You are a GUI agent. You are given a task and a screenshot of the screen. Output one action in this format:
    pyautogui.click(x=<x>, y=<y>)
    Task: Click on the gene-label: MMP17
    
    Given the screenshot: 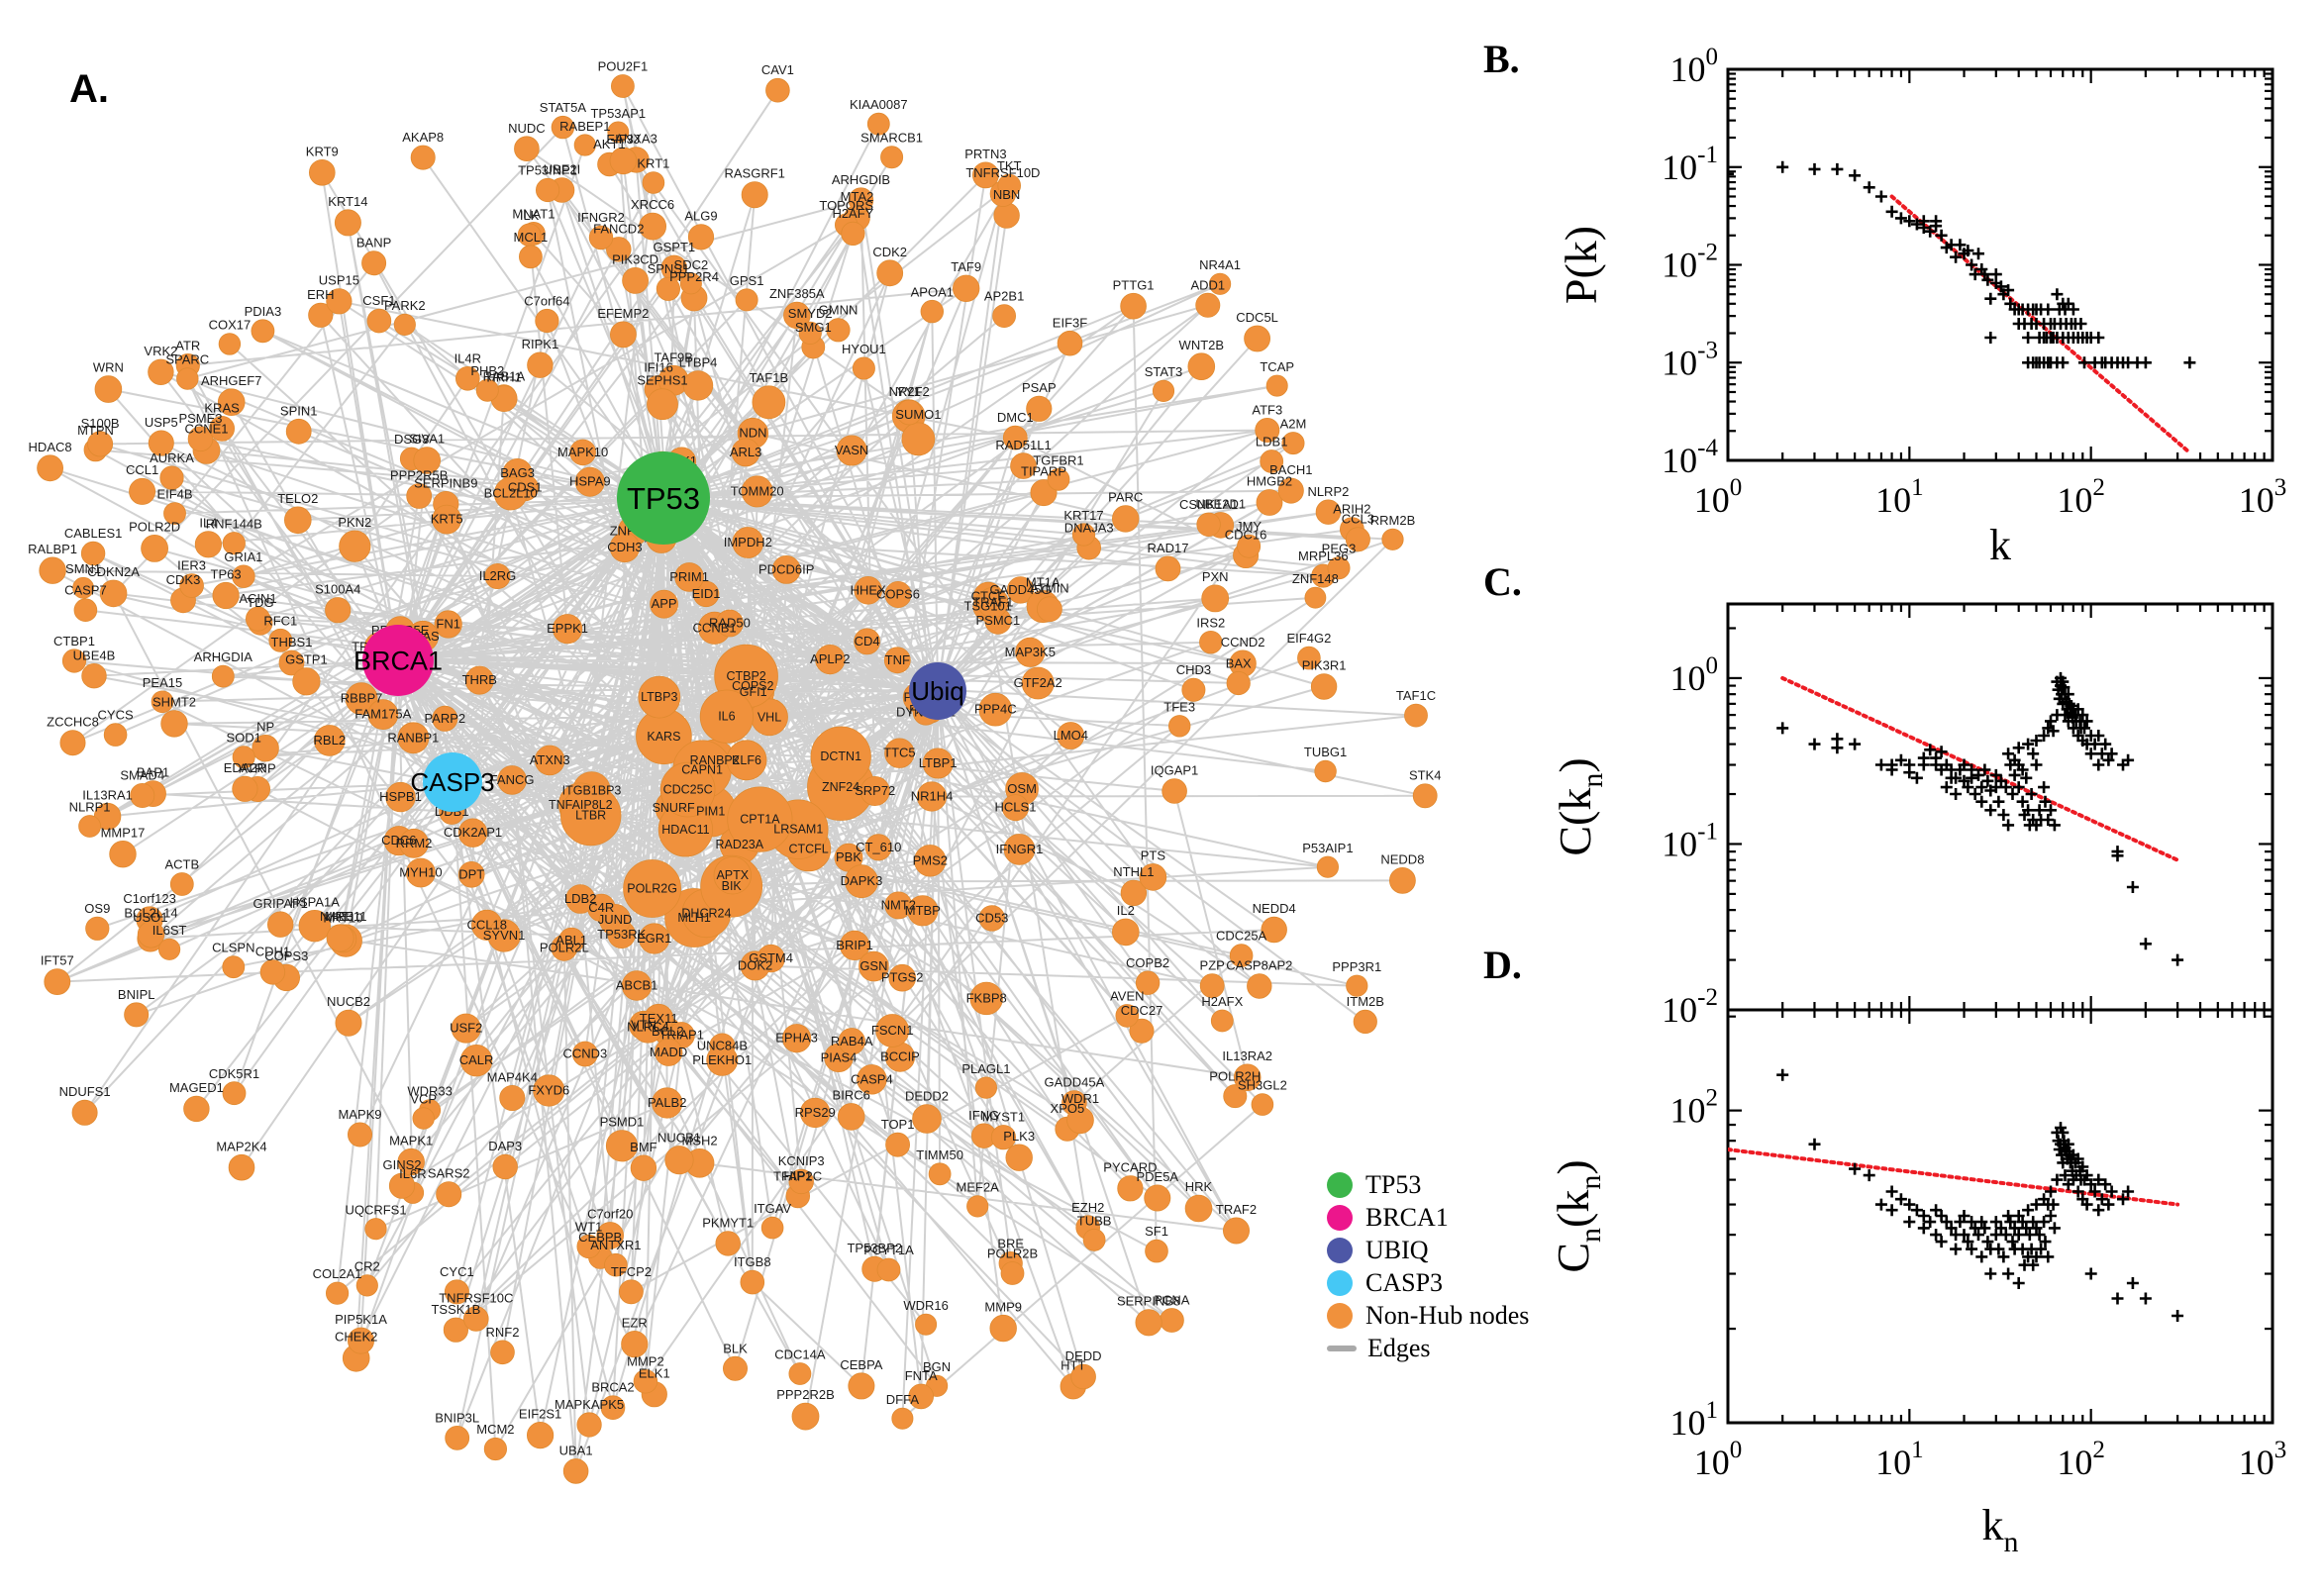 What is the action you would take?
    pyautogui.click(x=123, y=832)
    